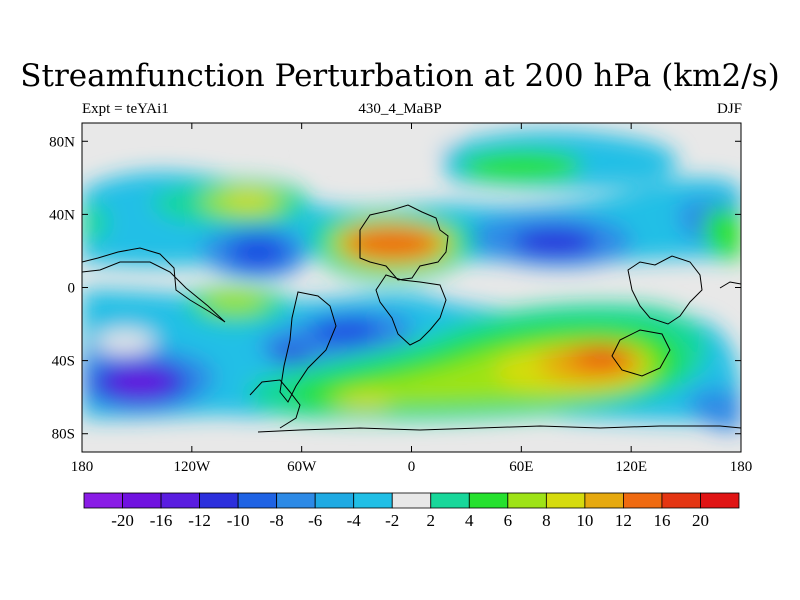  Describe the element at coordinates (411, 310) in the screenshot. I see `coastline-africa` at that location.